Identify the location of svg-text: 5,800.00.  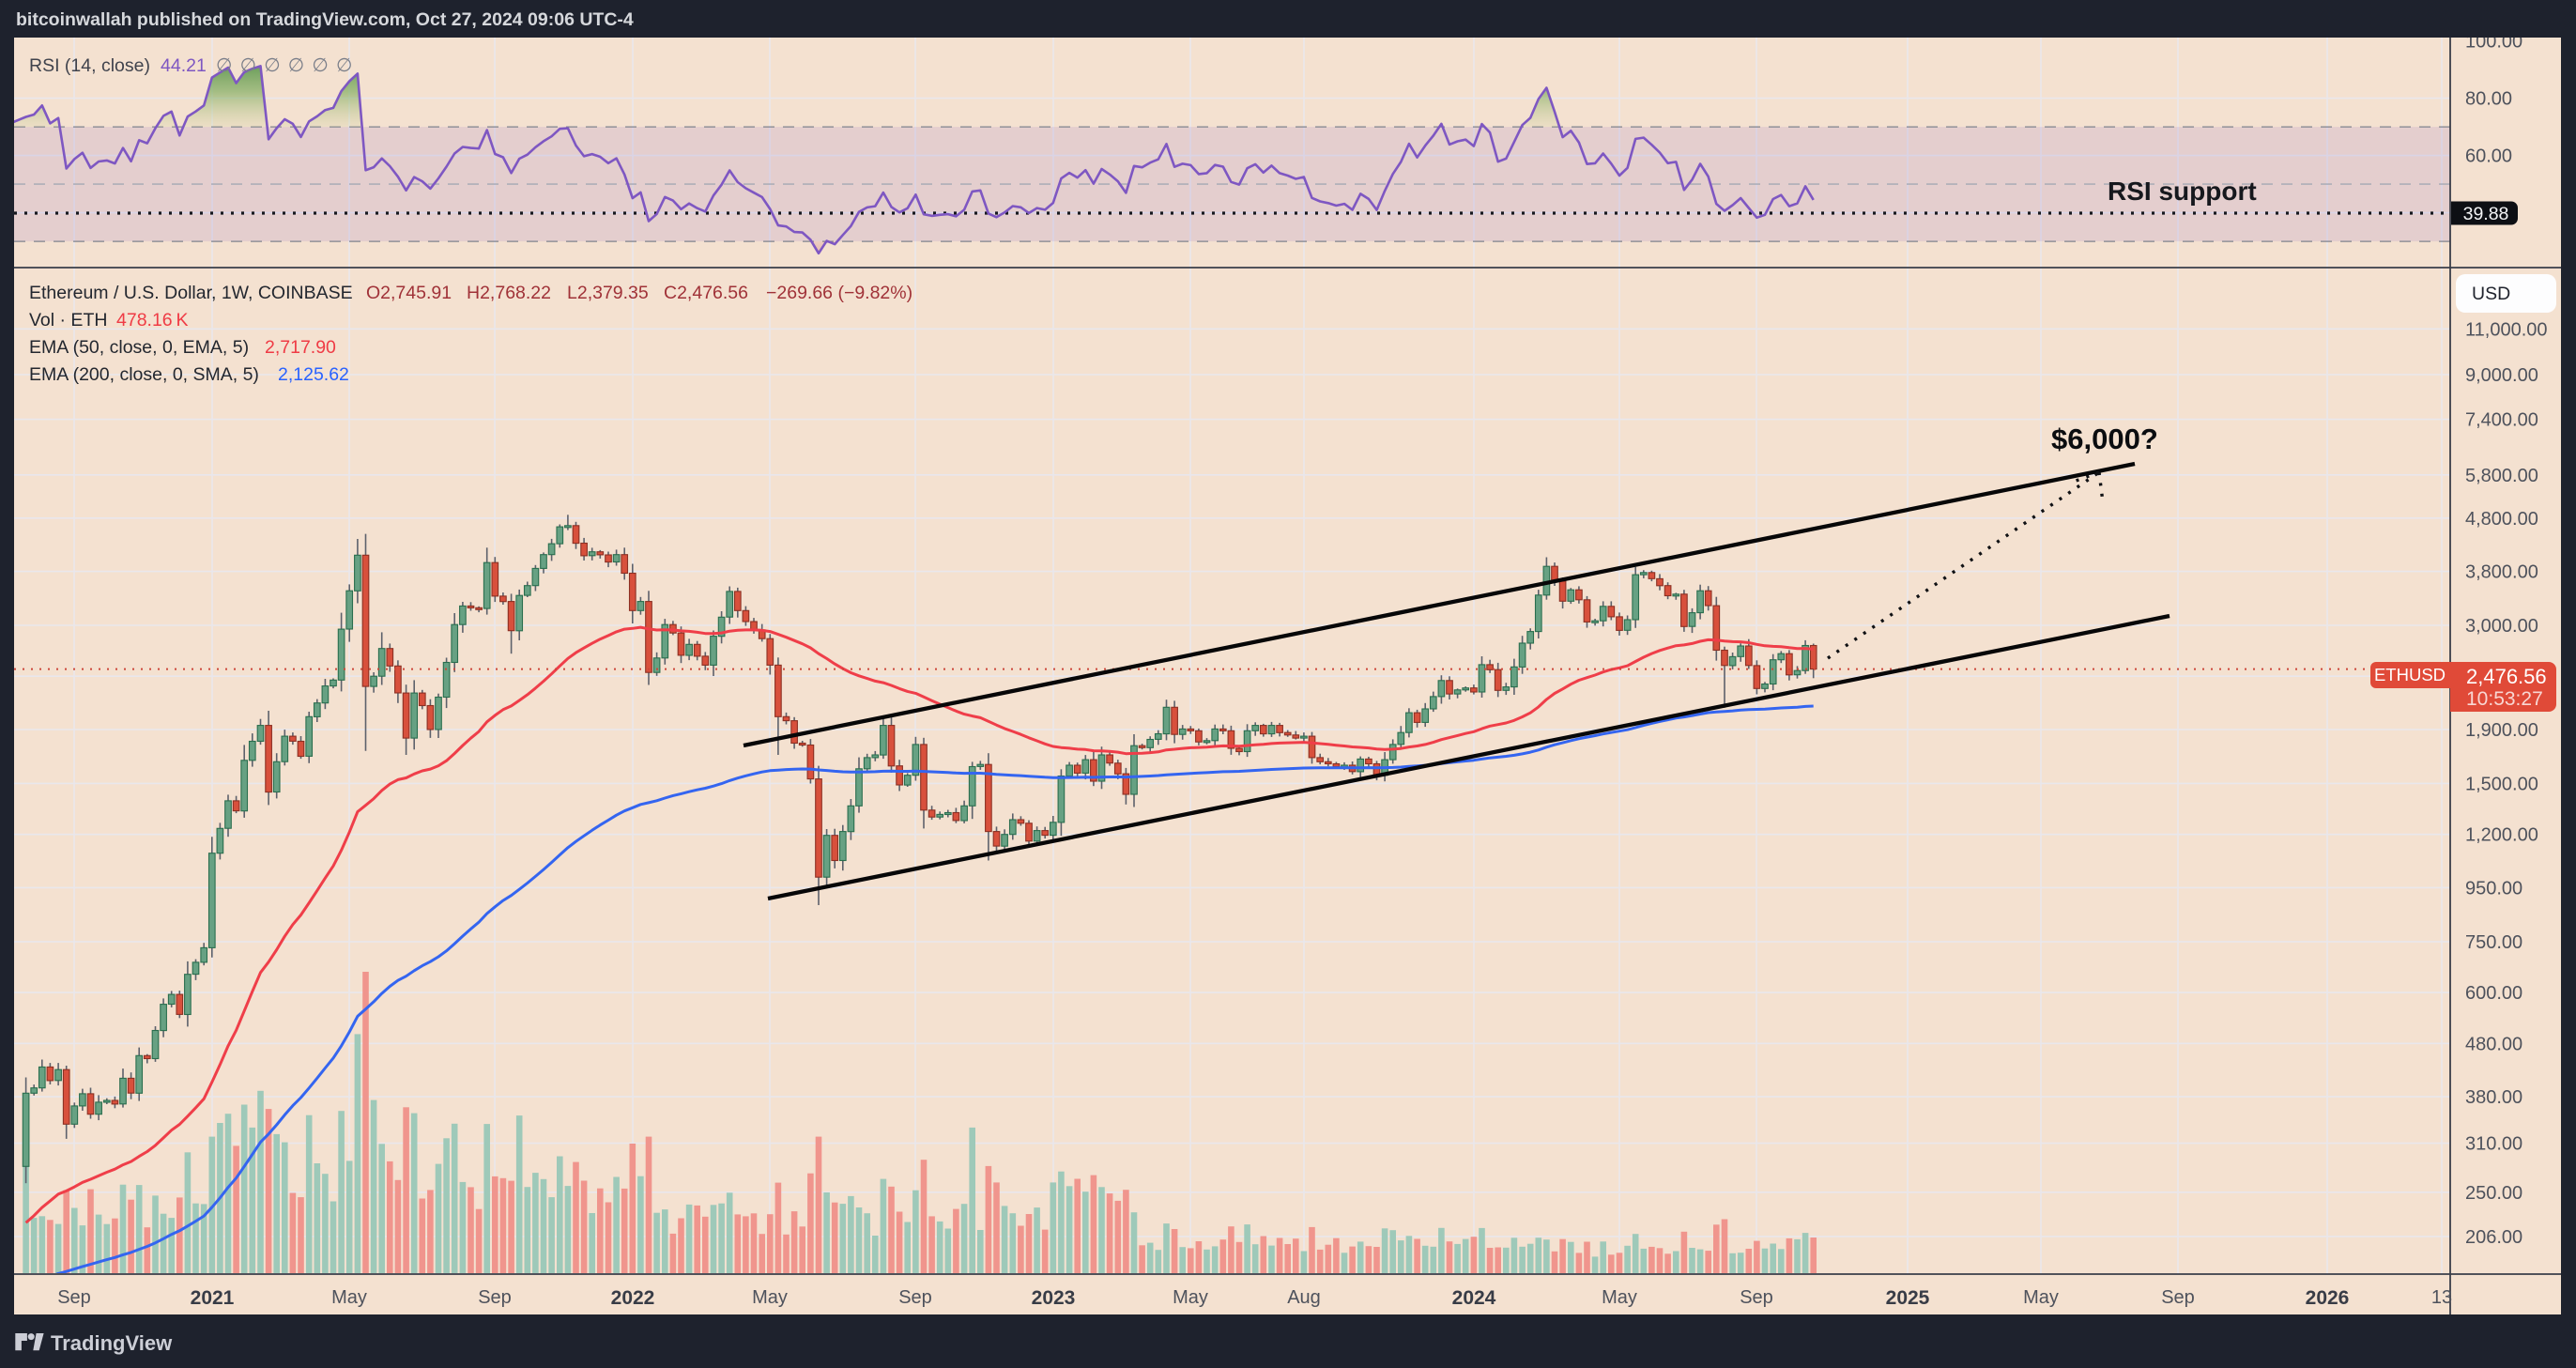
(2502, 476).